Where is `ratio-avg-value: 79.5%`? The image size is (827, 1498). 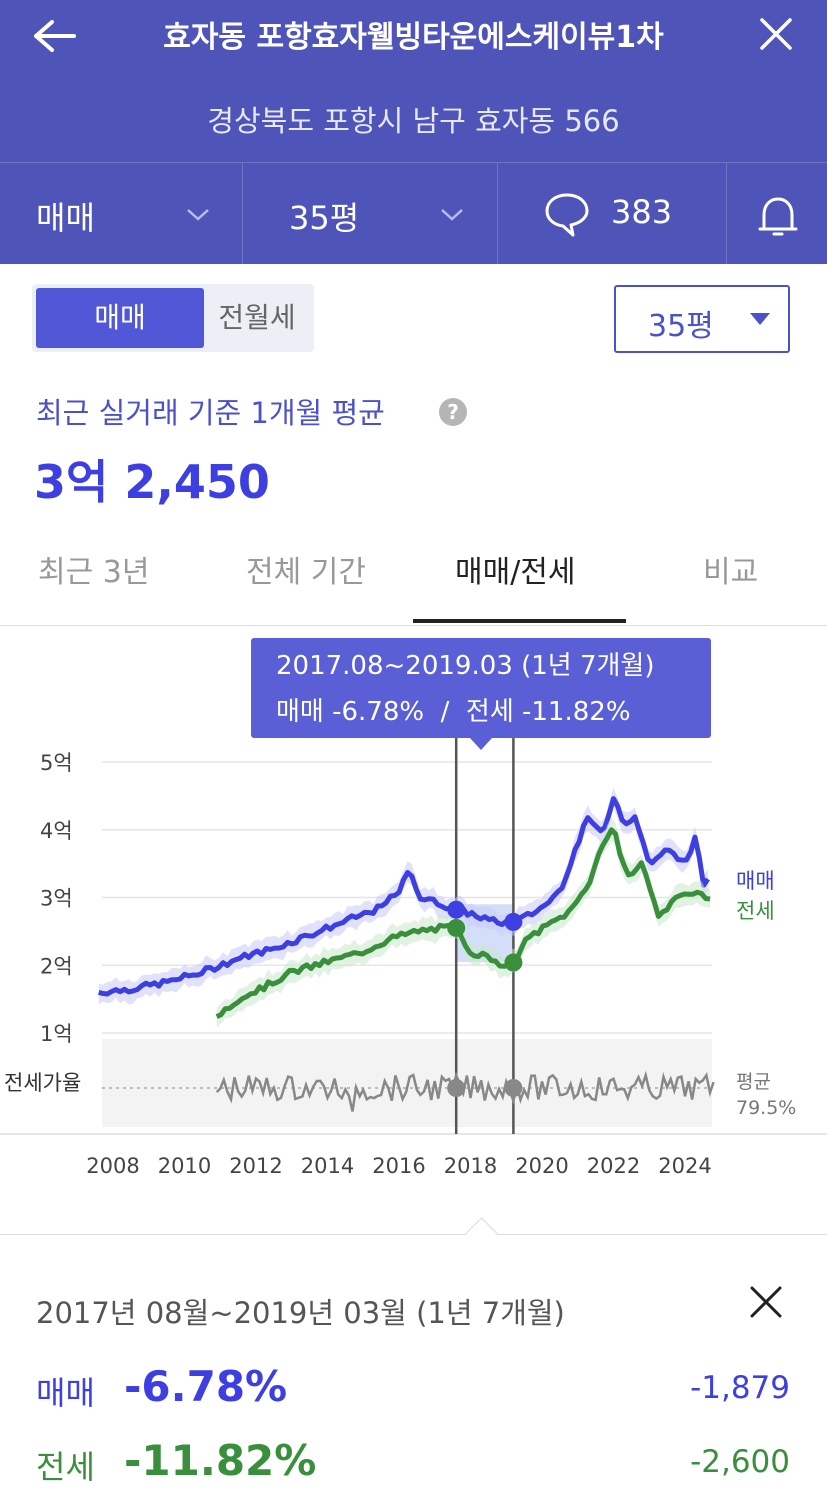 ratio-avg-value: 79.5% is located at coordinates (766, 1108).